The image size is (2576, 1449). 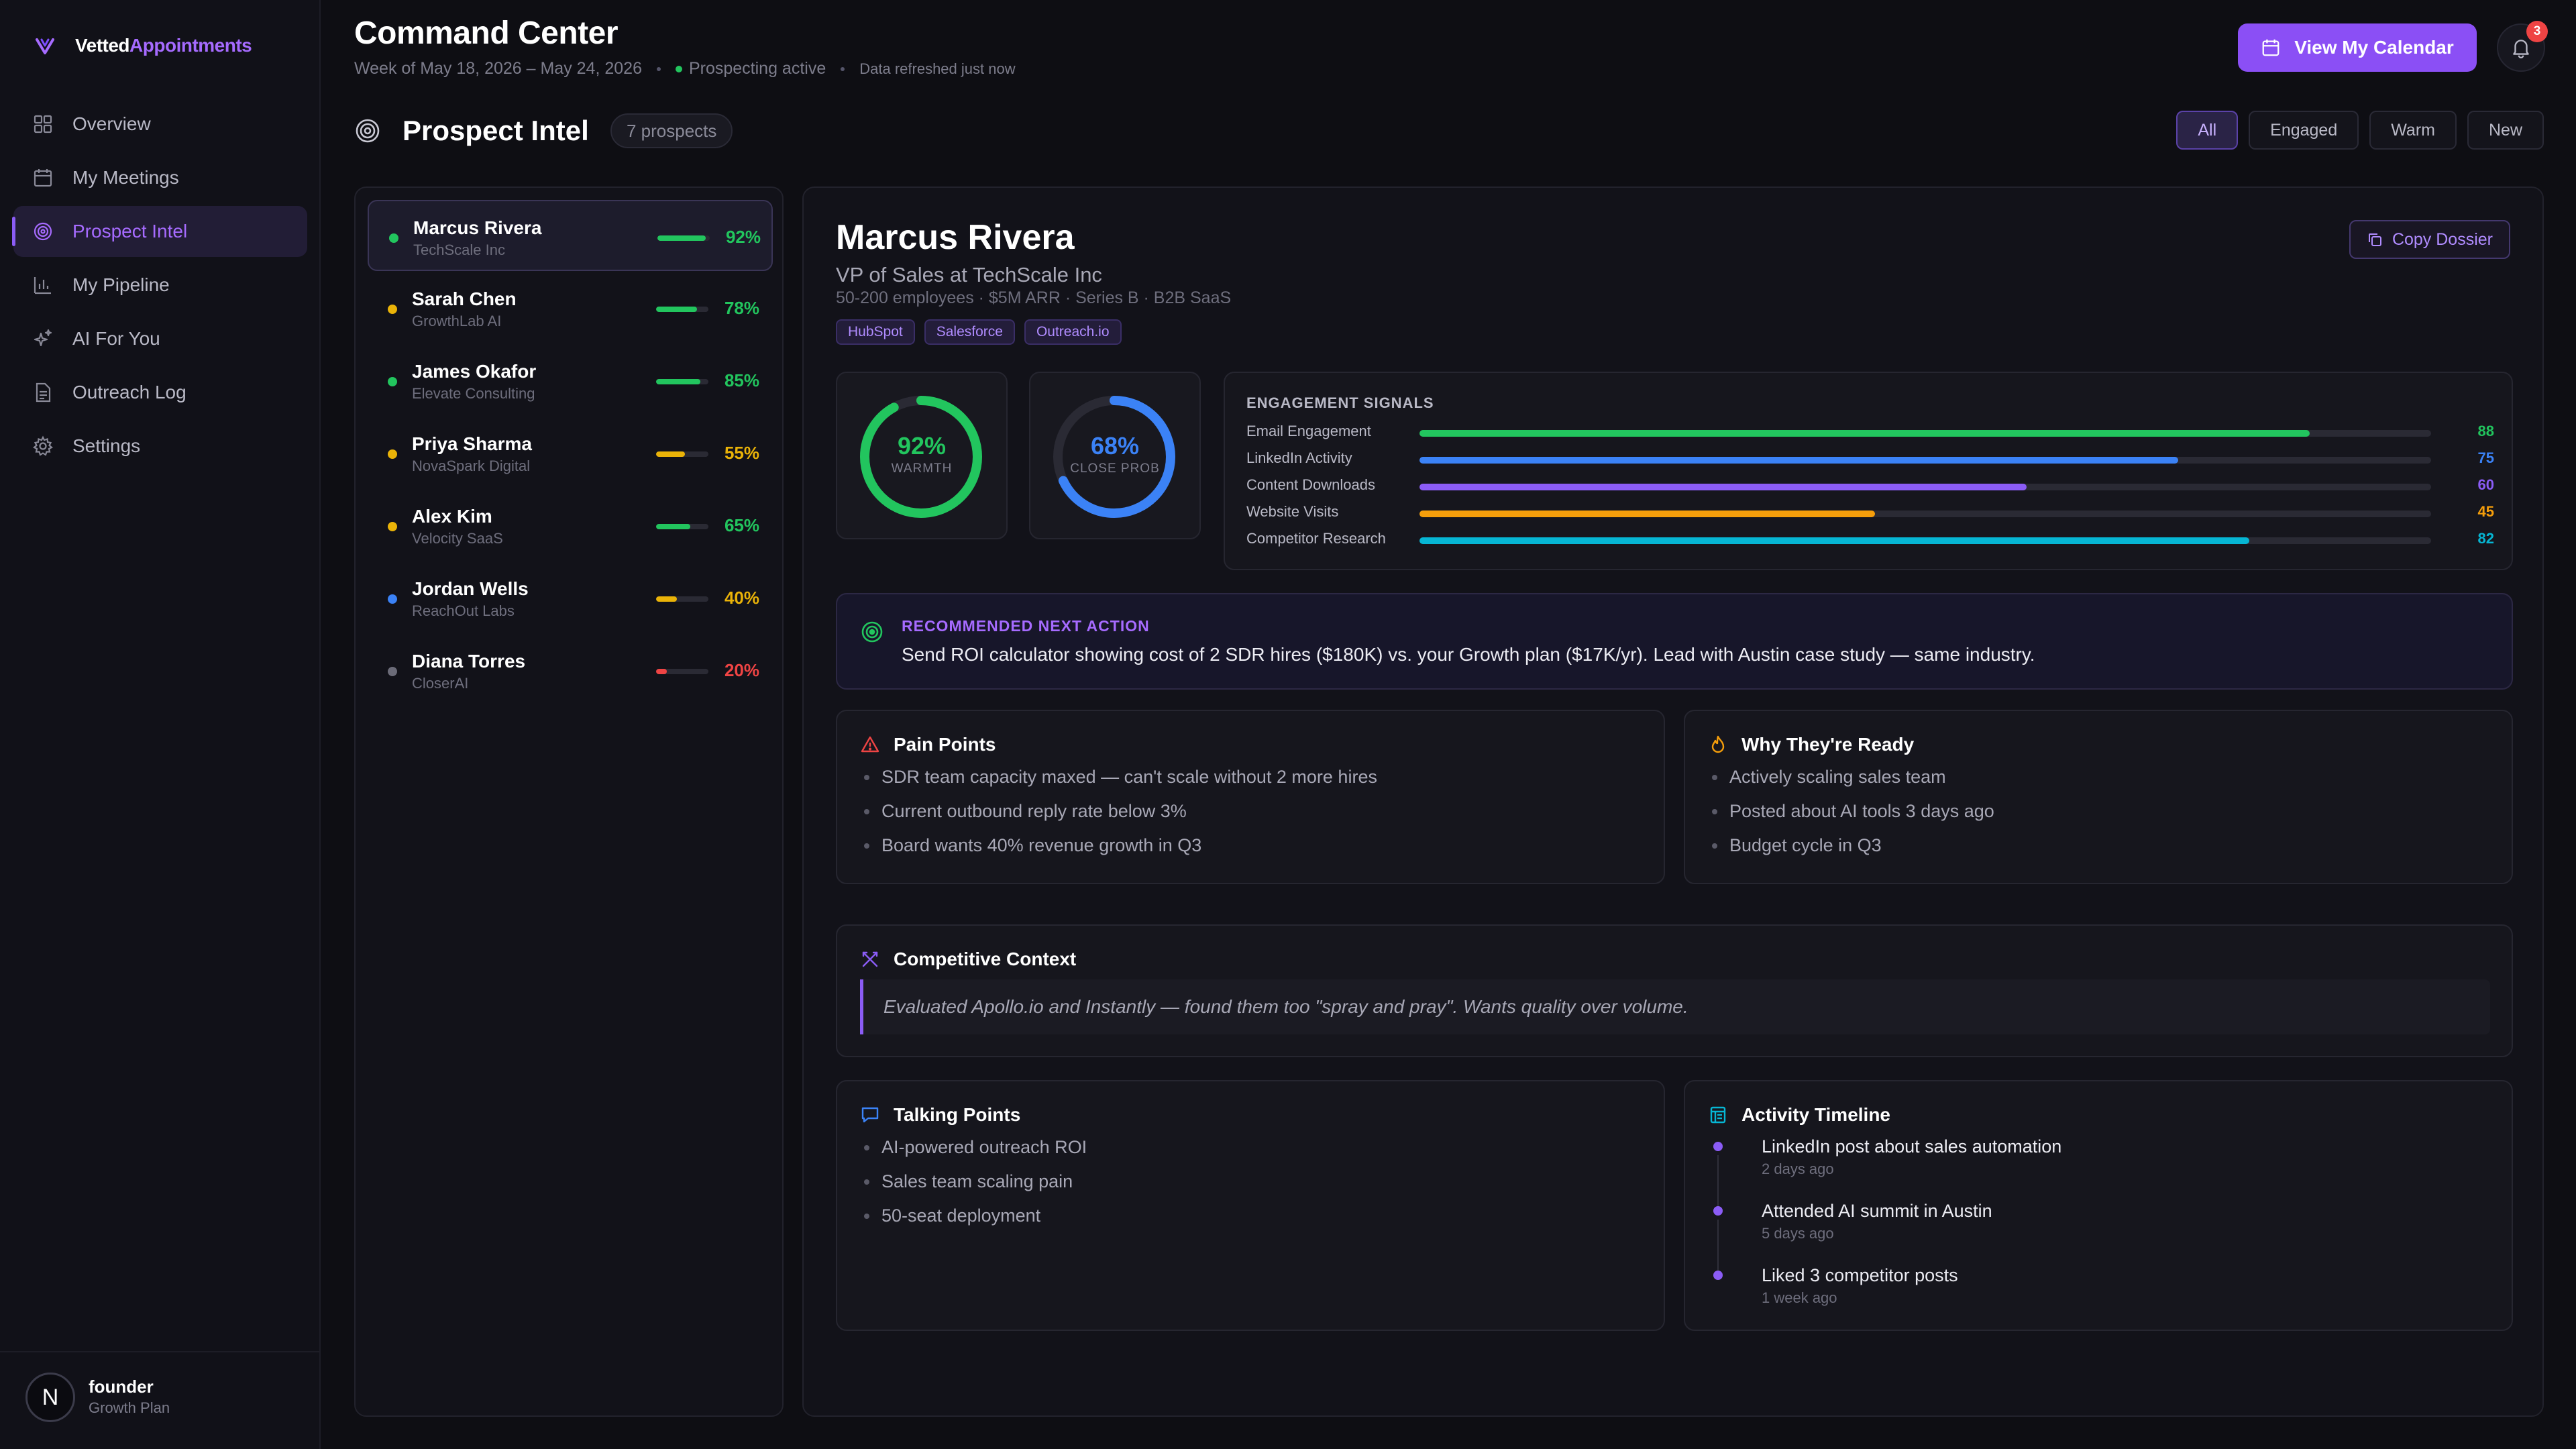 I want to click on prospect-item: Diana Torres CloserAI 20%, so click(x=570, y=670).